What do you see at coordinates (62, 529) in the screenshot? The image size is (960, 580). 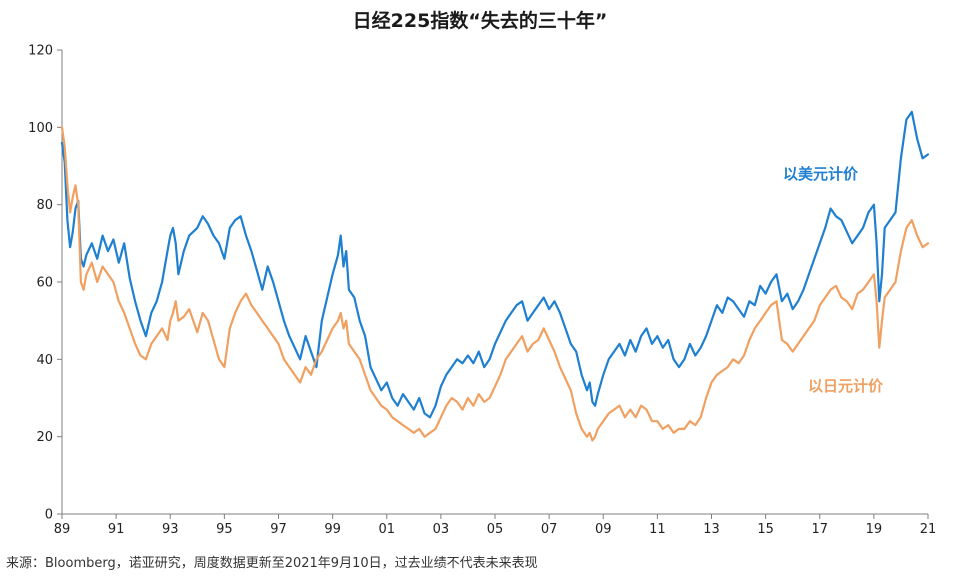 I see `x-tick-label: 89` at bounding box center [62, 529].